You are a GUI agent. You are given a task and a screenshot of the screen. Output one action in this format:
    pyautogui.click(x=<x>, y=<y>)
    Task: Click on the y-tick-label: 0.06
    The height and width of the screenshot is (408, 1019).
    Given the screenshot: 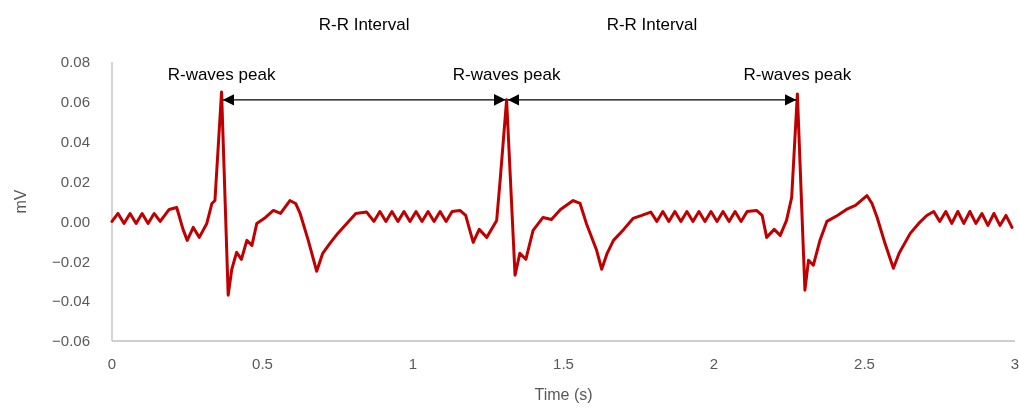 What is the action you would take?
    pyautogui.click(x=75, y=102)
    